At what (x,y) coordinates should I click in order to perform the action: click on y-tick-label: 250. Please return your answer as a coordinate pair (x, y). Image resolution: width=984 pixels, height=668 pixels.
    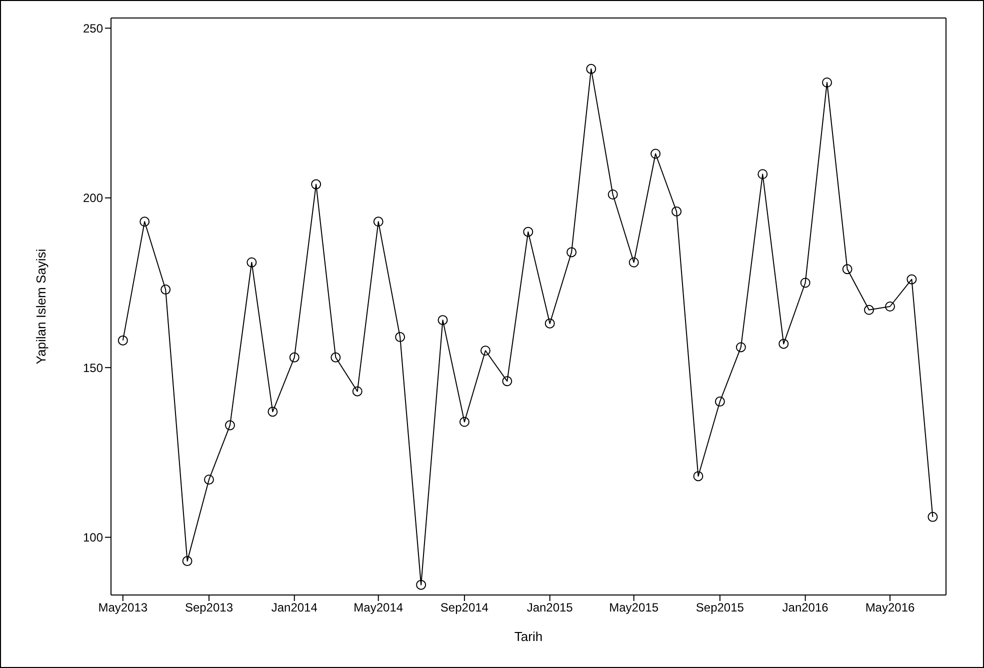
    Looking at the image, I should click on (93, 28).